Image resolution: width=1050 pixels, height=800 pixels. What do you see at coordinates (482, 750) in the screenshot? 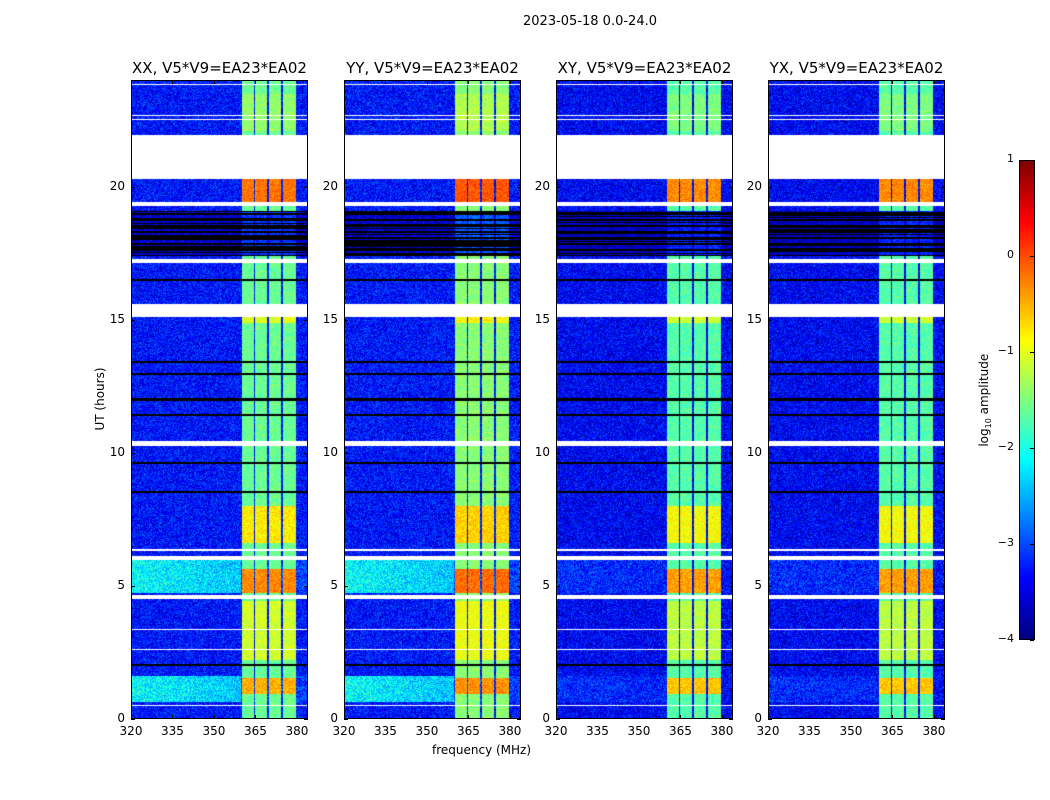
I see `x-axis-label: frequency (MHz)` at bounding box center [482, 750].